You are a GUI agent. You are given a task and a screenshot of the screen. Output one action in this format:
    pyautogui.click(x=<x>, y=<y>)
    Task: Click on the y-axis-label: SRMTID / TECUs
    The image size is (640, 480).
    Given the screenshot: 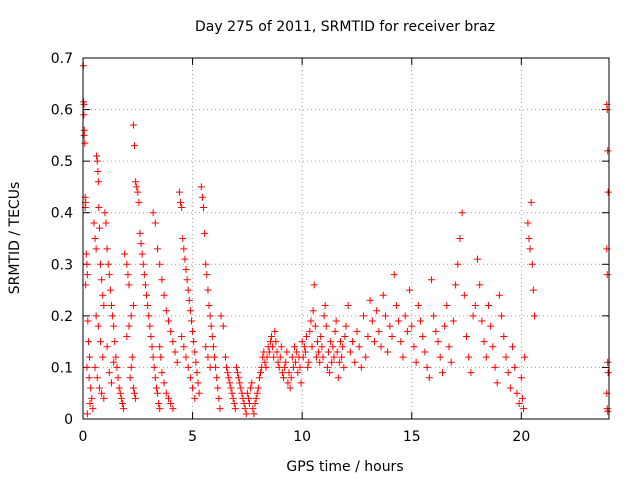 What is the action you would take?
    pyautogui.click(x=15, y=238)
    